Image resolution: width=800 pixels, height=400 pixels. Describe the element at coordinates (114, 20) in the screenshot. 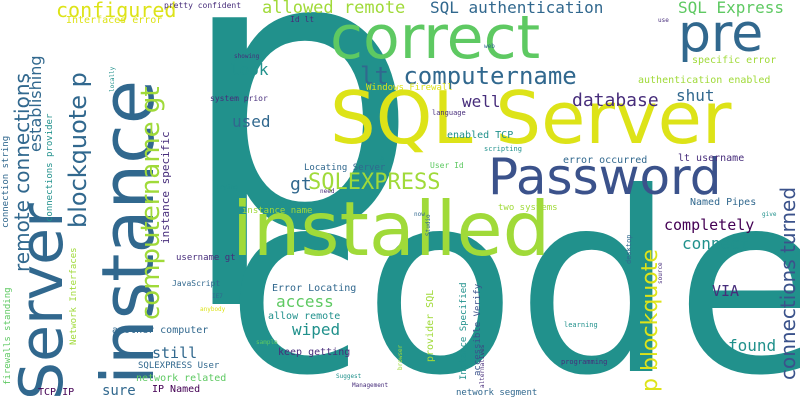

I see `word-interfaces-error: Interfaces error` at that location.